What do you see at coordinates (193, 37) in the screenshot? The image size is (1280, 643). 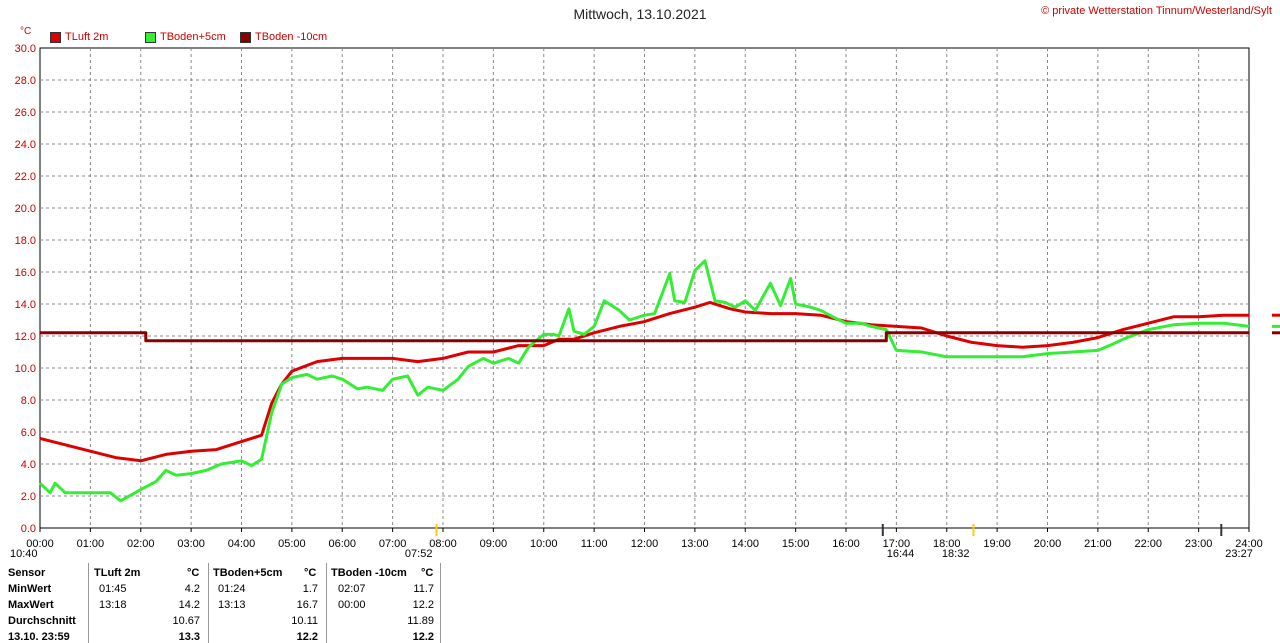 I see `legend-label-tboden5: TBoden+5cm` at bounding box center [193, 37].